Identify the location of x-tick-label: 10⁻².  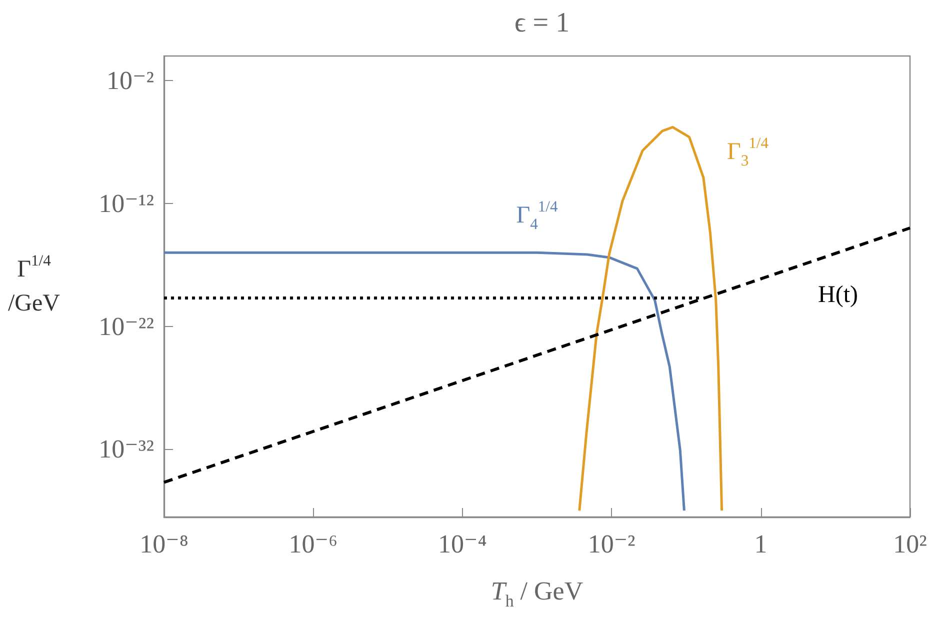
(612, 544).